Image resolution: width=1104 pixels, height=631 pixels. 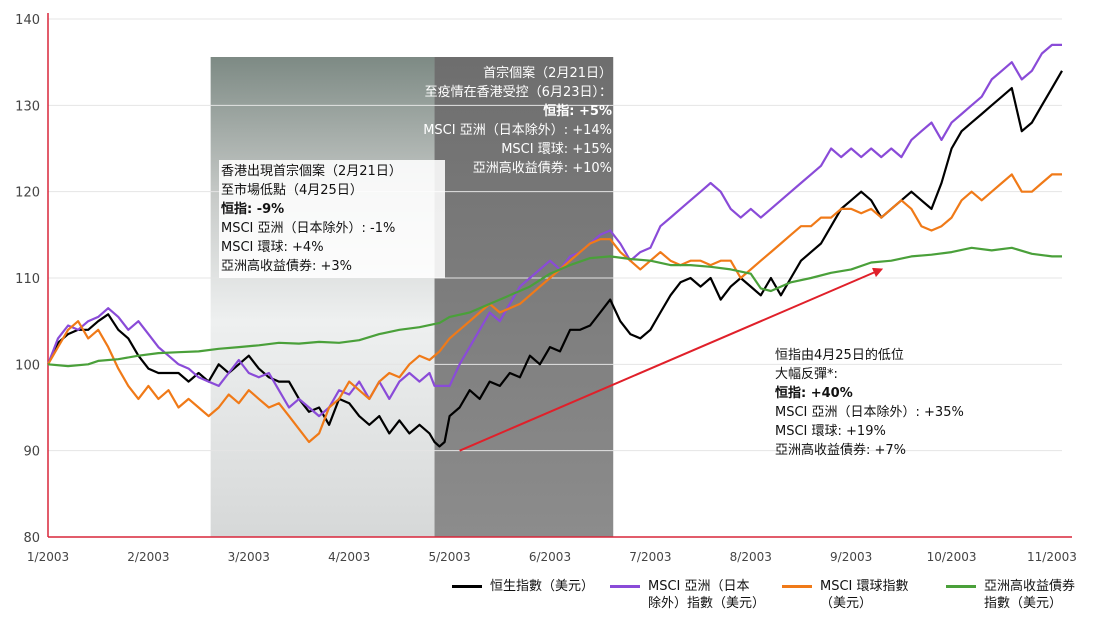 What do you see at coordinates (577, 111) in the screenshot?
I see `annotation-line: 恒指: +5%` at bounding box center [577, 111].